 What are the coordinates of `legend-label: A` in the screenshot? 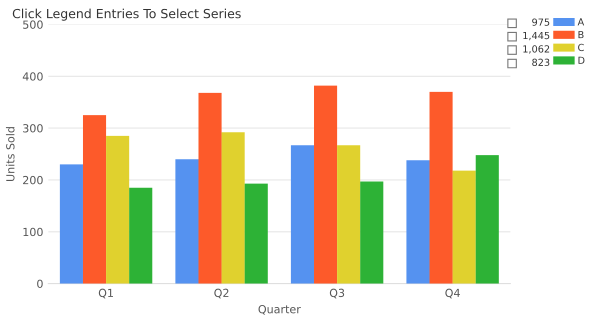 It's located at (581, 22).